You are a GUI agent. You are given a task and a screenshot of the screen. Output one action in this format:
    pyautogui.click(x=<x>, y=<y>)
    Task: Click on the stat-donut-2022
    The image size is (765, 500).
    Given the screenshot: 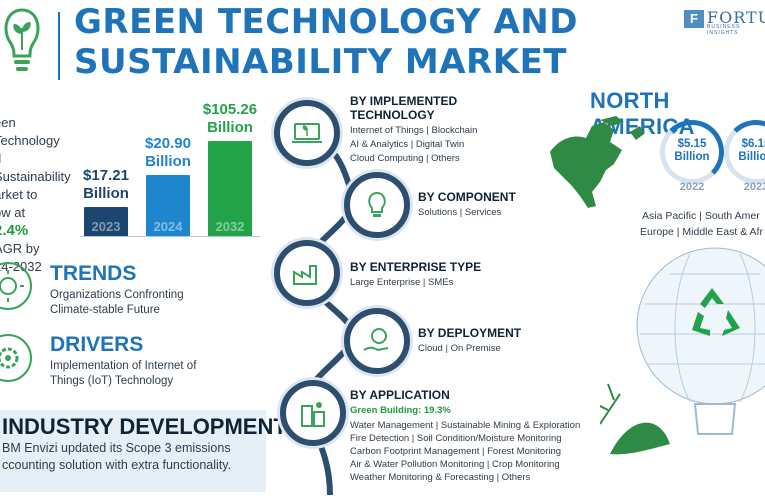 What is the action you would take?
    pyautogui.click(x=692, y=152)
    